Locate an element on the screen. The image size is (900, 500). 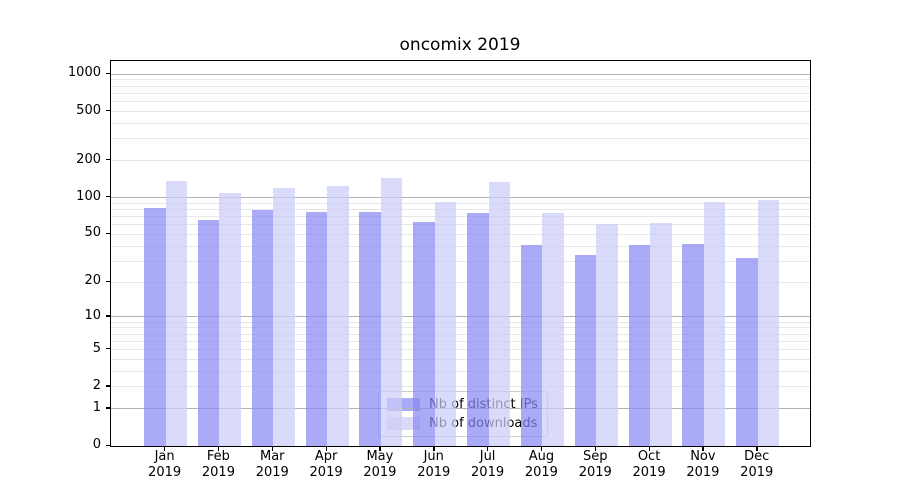
x-tick-label: Aug 2019 is located at coordinates (541, 464).